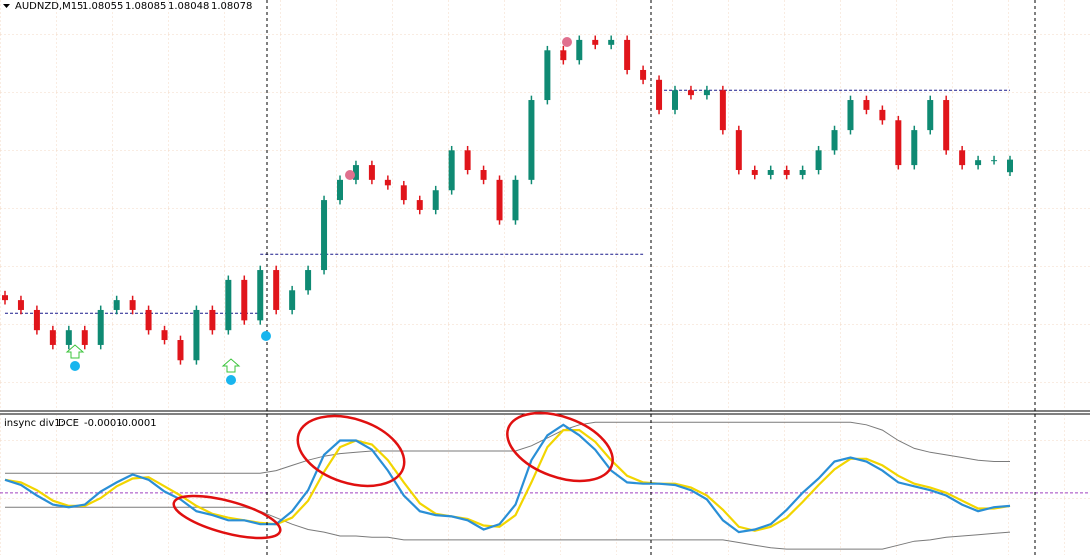 This screenshot has width=1090, height=555. Describe the element at coordinates (6, 6) in the screenshot. I see `menu-arrow` at that location.